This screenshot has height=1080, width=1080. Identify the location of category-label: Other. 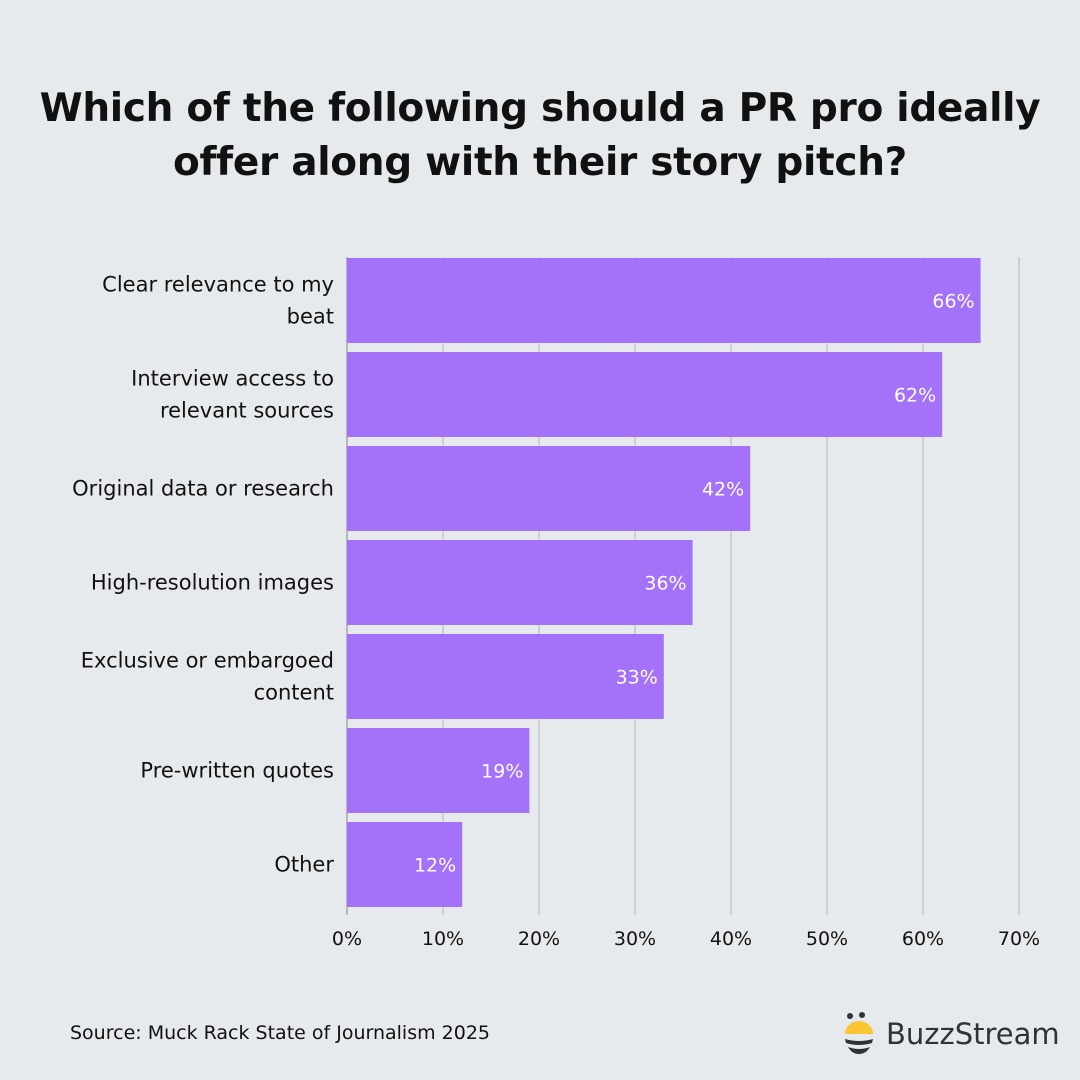
(304, 865).